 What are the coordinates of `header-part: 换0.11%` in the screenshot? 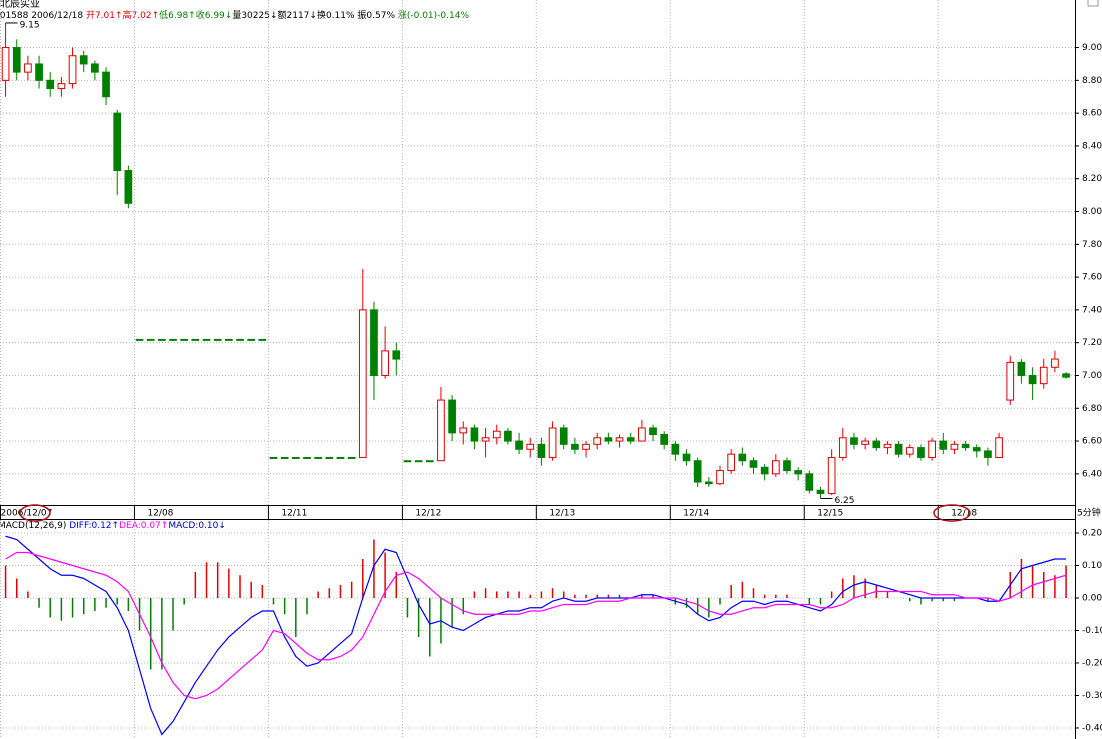 It's located at (337, 15).